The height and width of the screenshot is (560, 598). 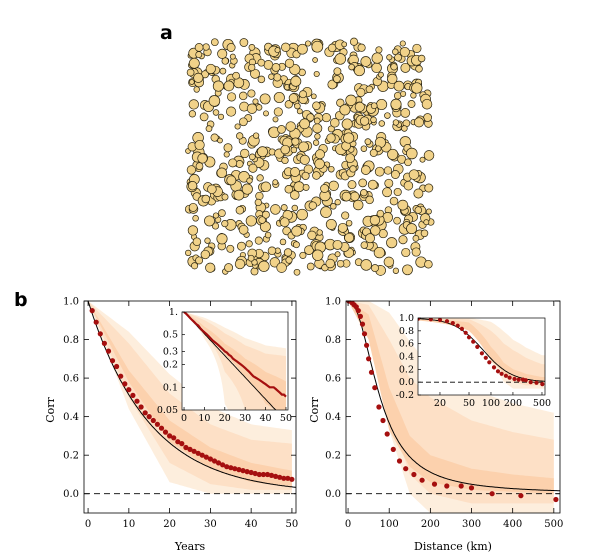 What do you see at coordinates (451, 397) in the screenshot?
I see `band-inner` at bounding box center [451, 397].